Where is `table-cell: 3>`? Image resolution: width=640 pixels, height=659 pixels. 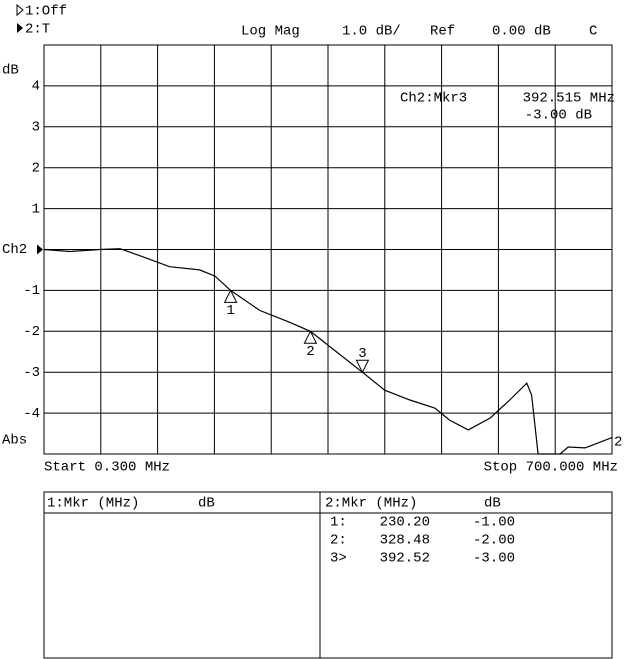
table-cell: 3> is located at coordinates (338, 559).